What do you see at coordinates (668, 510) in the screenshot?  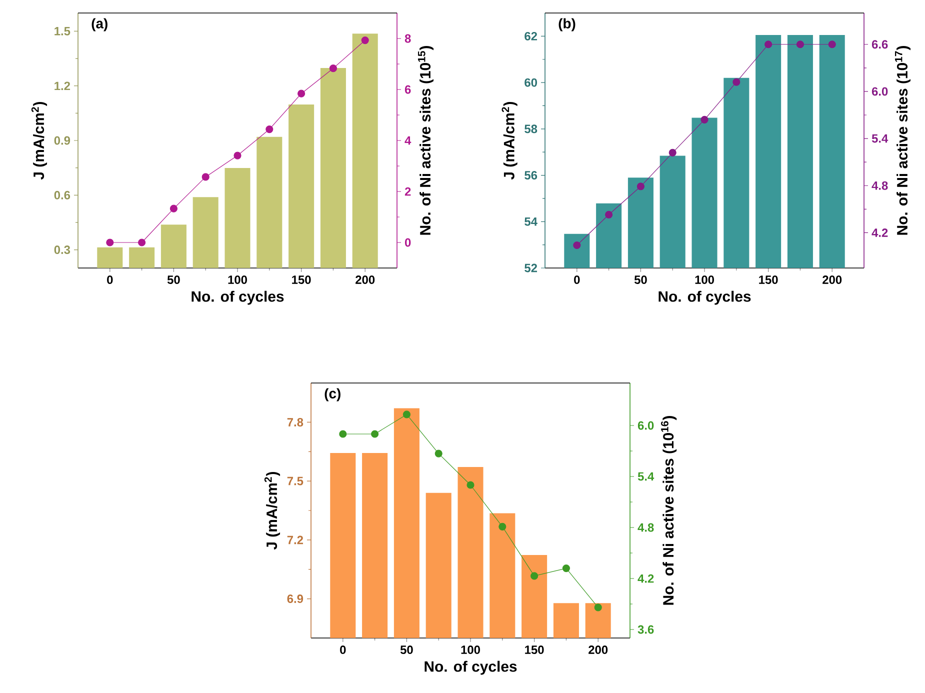 I see `y2-axis-title: No. of Ni active sites (10$^{16}$)` at bounding box center [668, 510].